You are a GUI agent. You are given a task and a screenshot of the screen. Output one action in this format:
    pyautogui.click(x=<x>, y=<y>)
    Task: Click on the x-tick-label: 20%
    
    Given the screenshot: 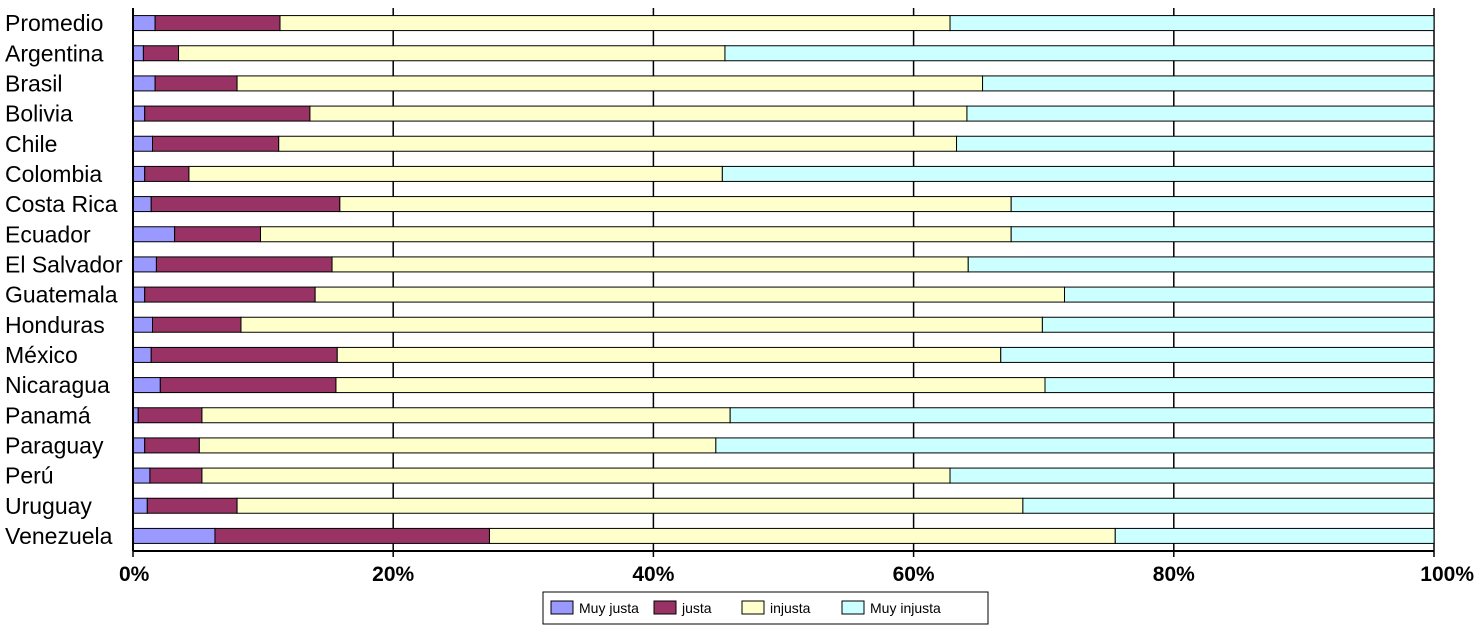 What is the action you would take?
    pyautogui.click(x=393, y=574)
    